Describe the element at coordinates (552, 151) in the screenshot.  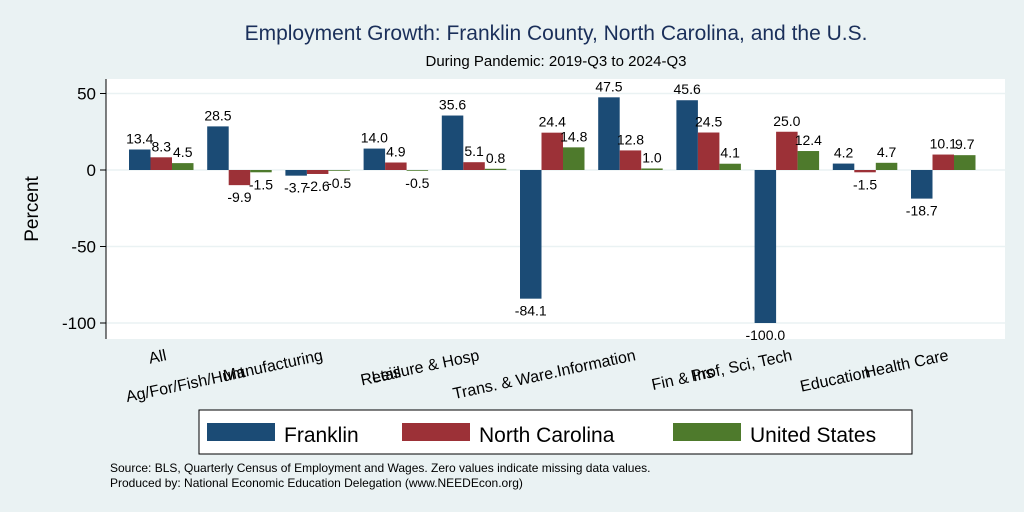
I see `bar-north-carolina-trans-ware` at that location.